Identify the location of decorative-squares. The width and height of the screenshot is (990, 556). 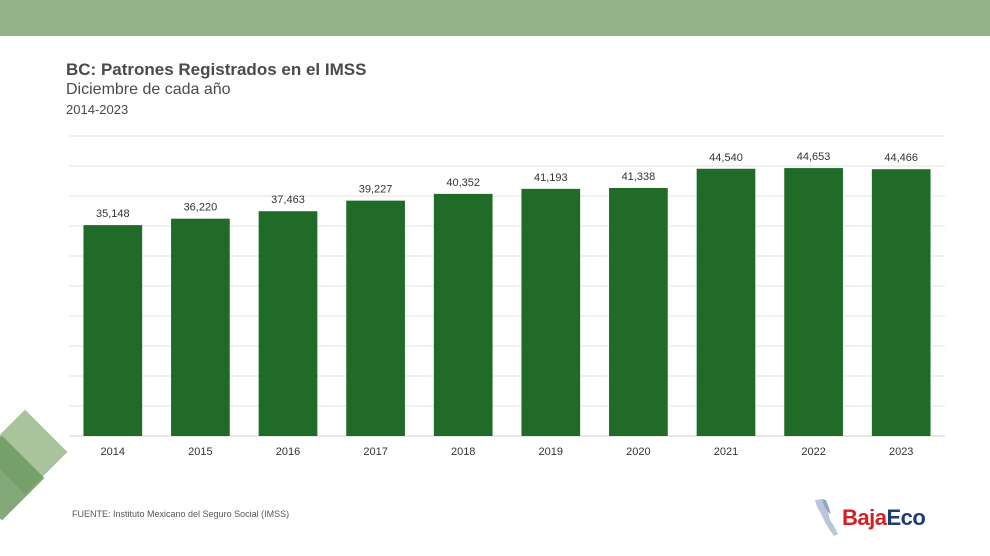
(50, 478).